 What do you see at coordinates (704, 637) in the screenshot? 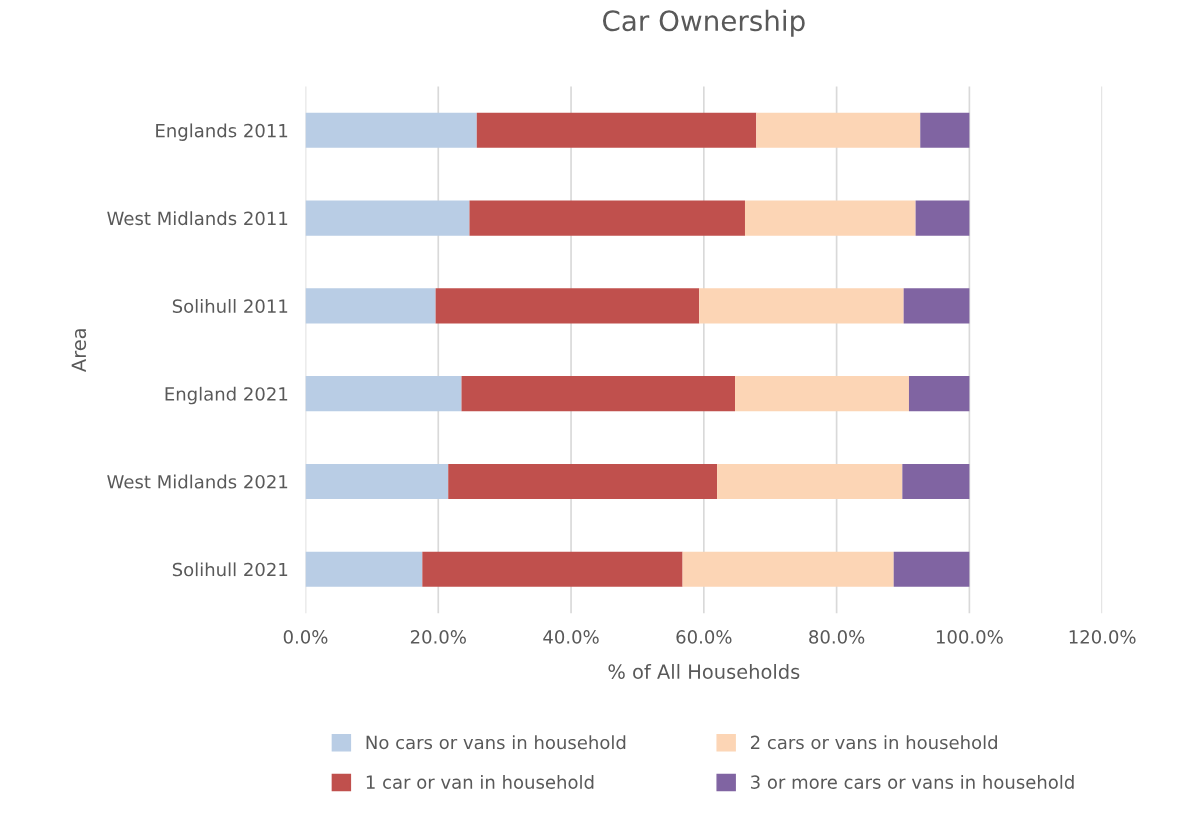
I see `x-tick-label: 60.0%` at bounding box center [704, 637].